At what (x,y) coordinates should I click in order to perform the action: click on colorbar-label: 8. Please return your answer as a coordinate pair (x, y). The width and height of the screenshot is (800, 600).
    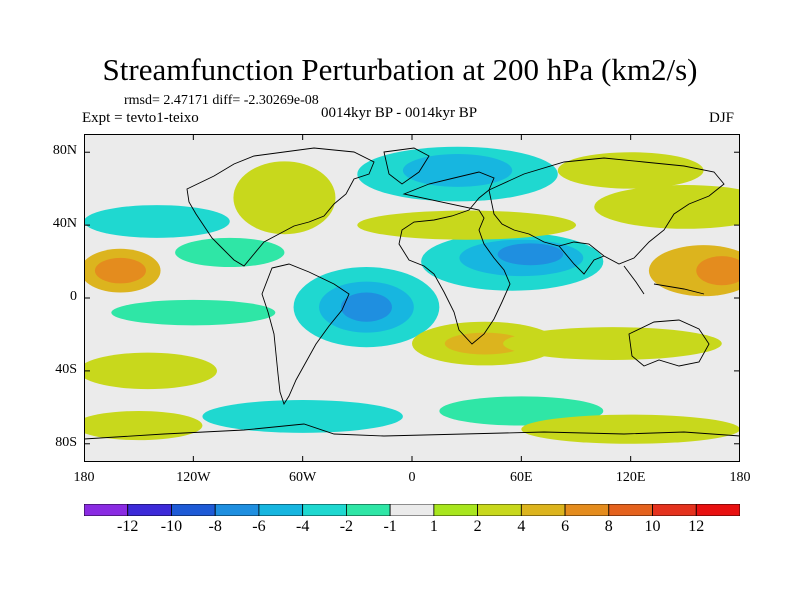
    Looking at the image, I should click on (608, 526).